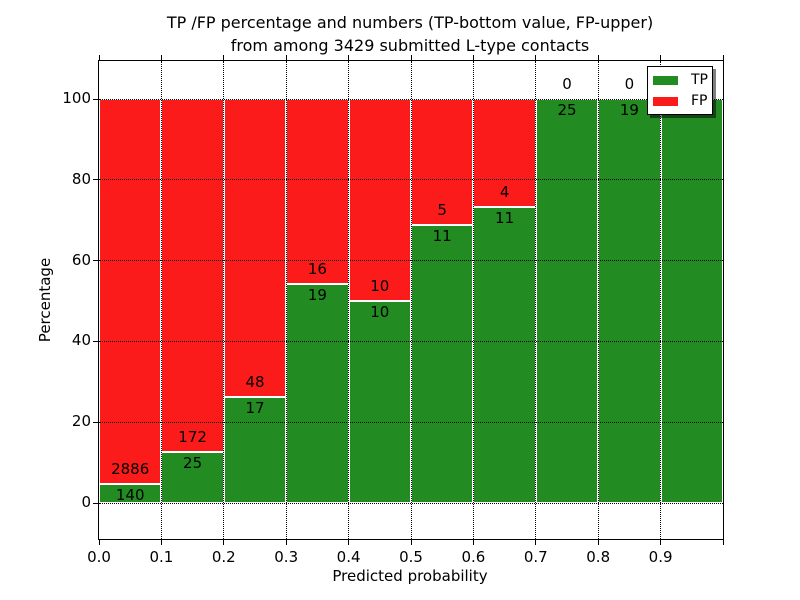 The image size is (800, 600). Describe the element at coordinates (192, 436) in the screenshot. I see `bar-value-label-fp: 172` at that location.